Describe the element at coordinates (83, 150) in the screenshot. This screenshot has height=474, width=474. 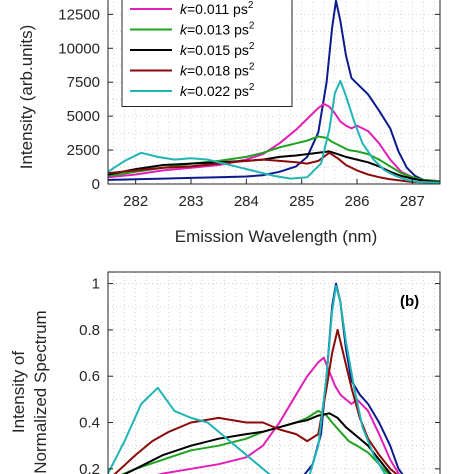
I see `y-tick-label: 2500` at that location.